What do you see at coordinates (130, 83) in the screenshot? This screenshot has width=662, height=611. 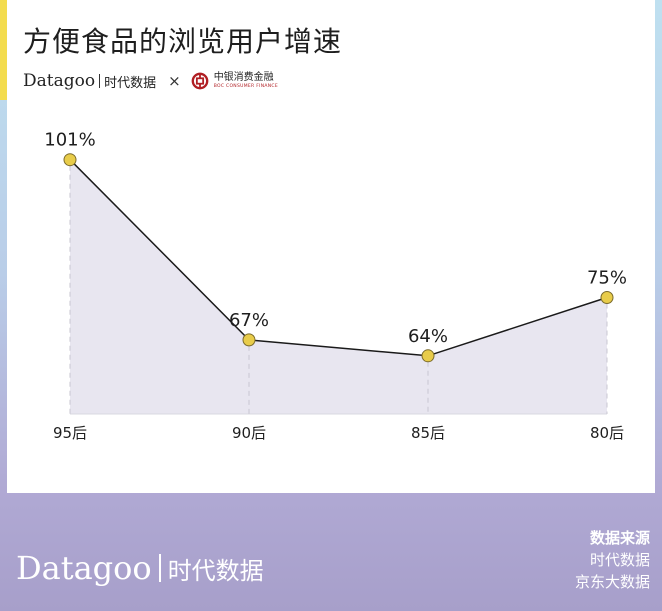 I see `datagoo-cn-name: 时代数据` at bounding box center [130, 83].